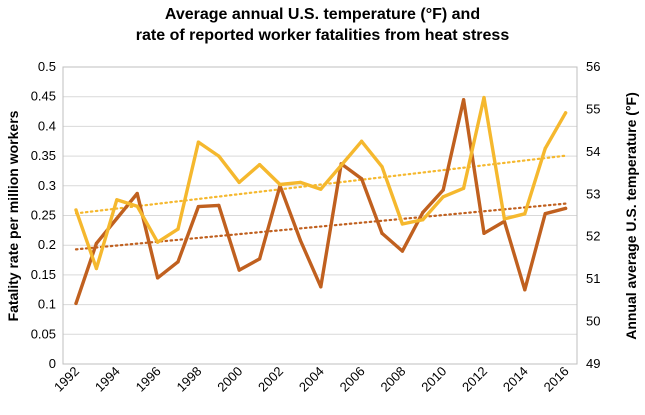 This screenshot has height=415, width=645. Describe the element at coordinates (188, 379) in the screenshot. I see `x-tick-label: 1998` at that location.